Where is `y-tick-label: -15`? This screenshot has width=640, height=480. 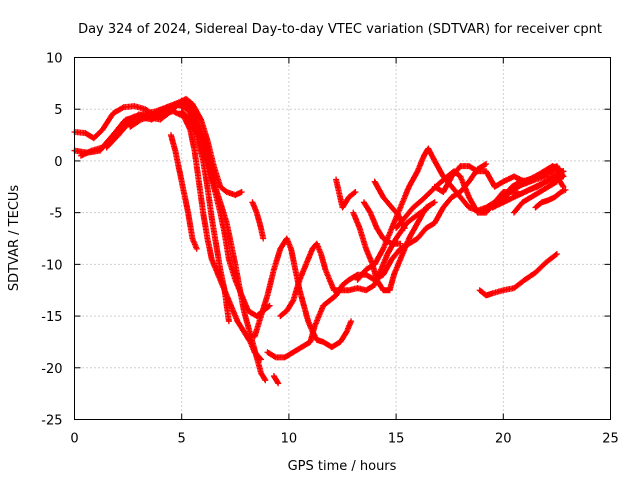 y-tick-label: -15 is located at coordinates (51, 317).